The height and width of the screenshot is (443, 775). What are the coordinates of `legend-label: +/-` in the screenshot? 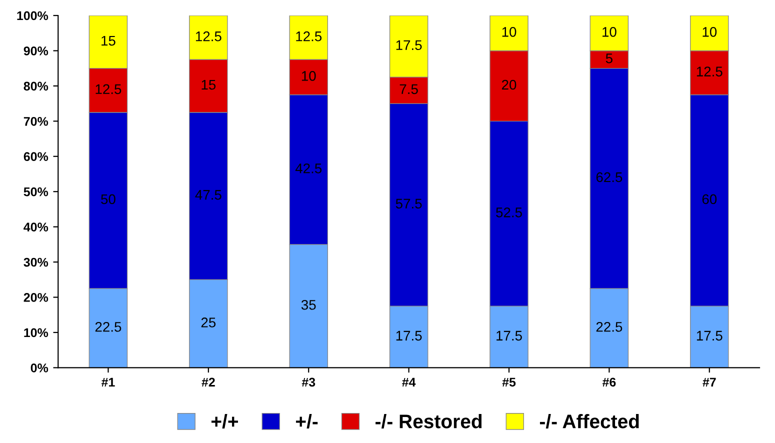 It's located at (307, 421).